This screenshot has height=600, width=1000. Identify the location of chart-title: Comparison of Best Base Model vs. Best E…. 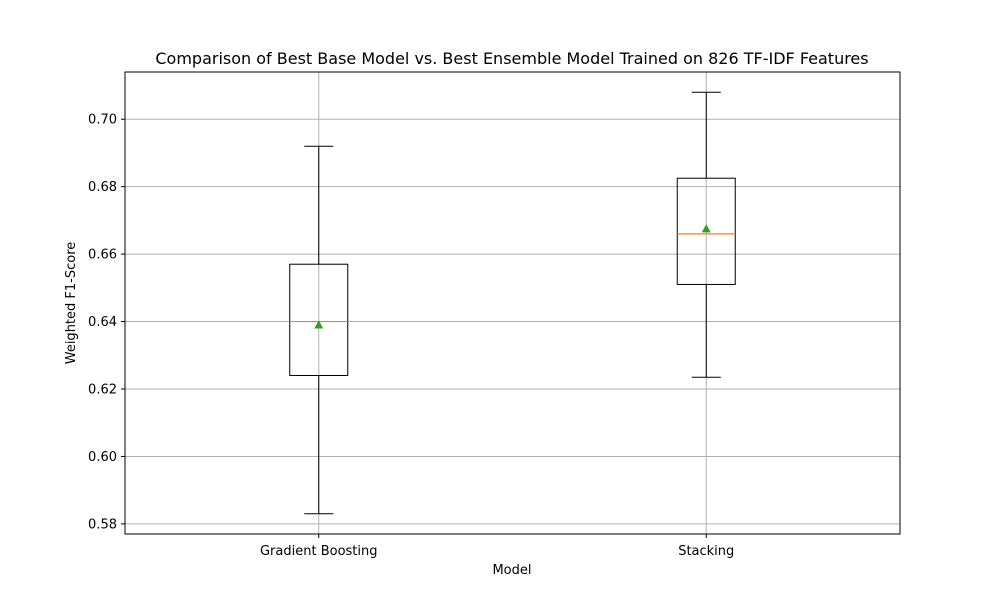
(511, 58).